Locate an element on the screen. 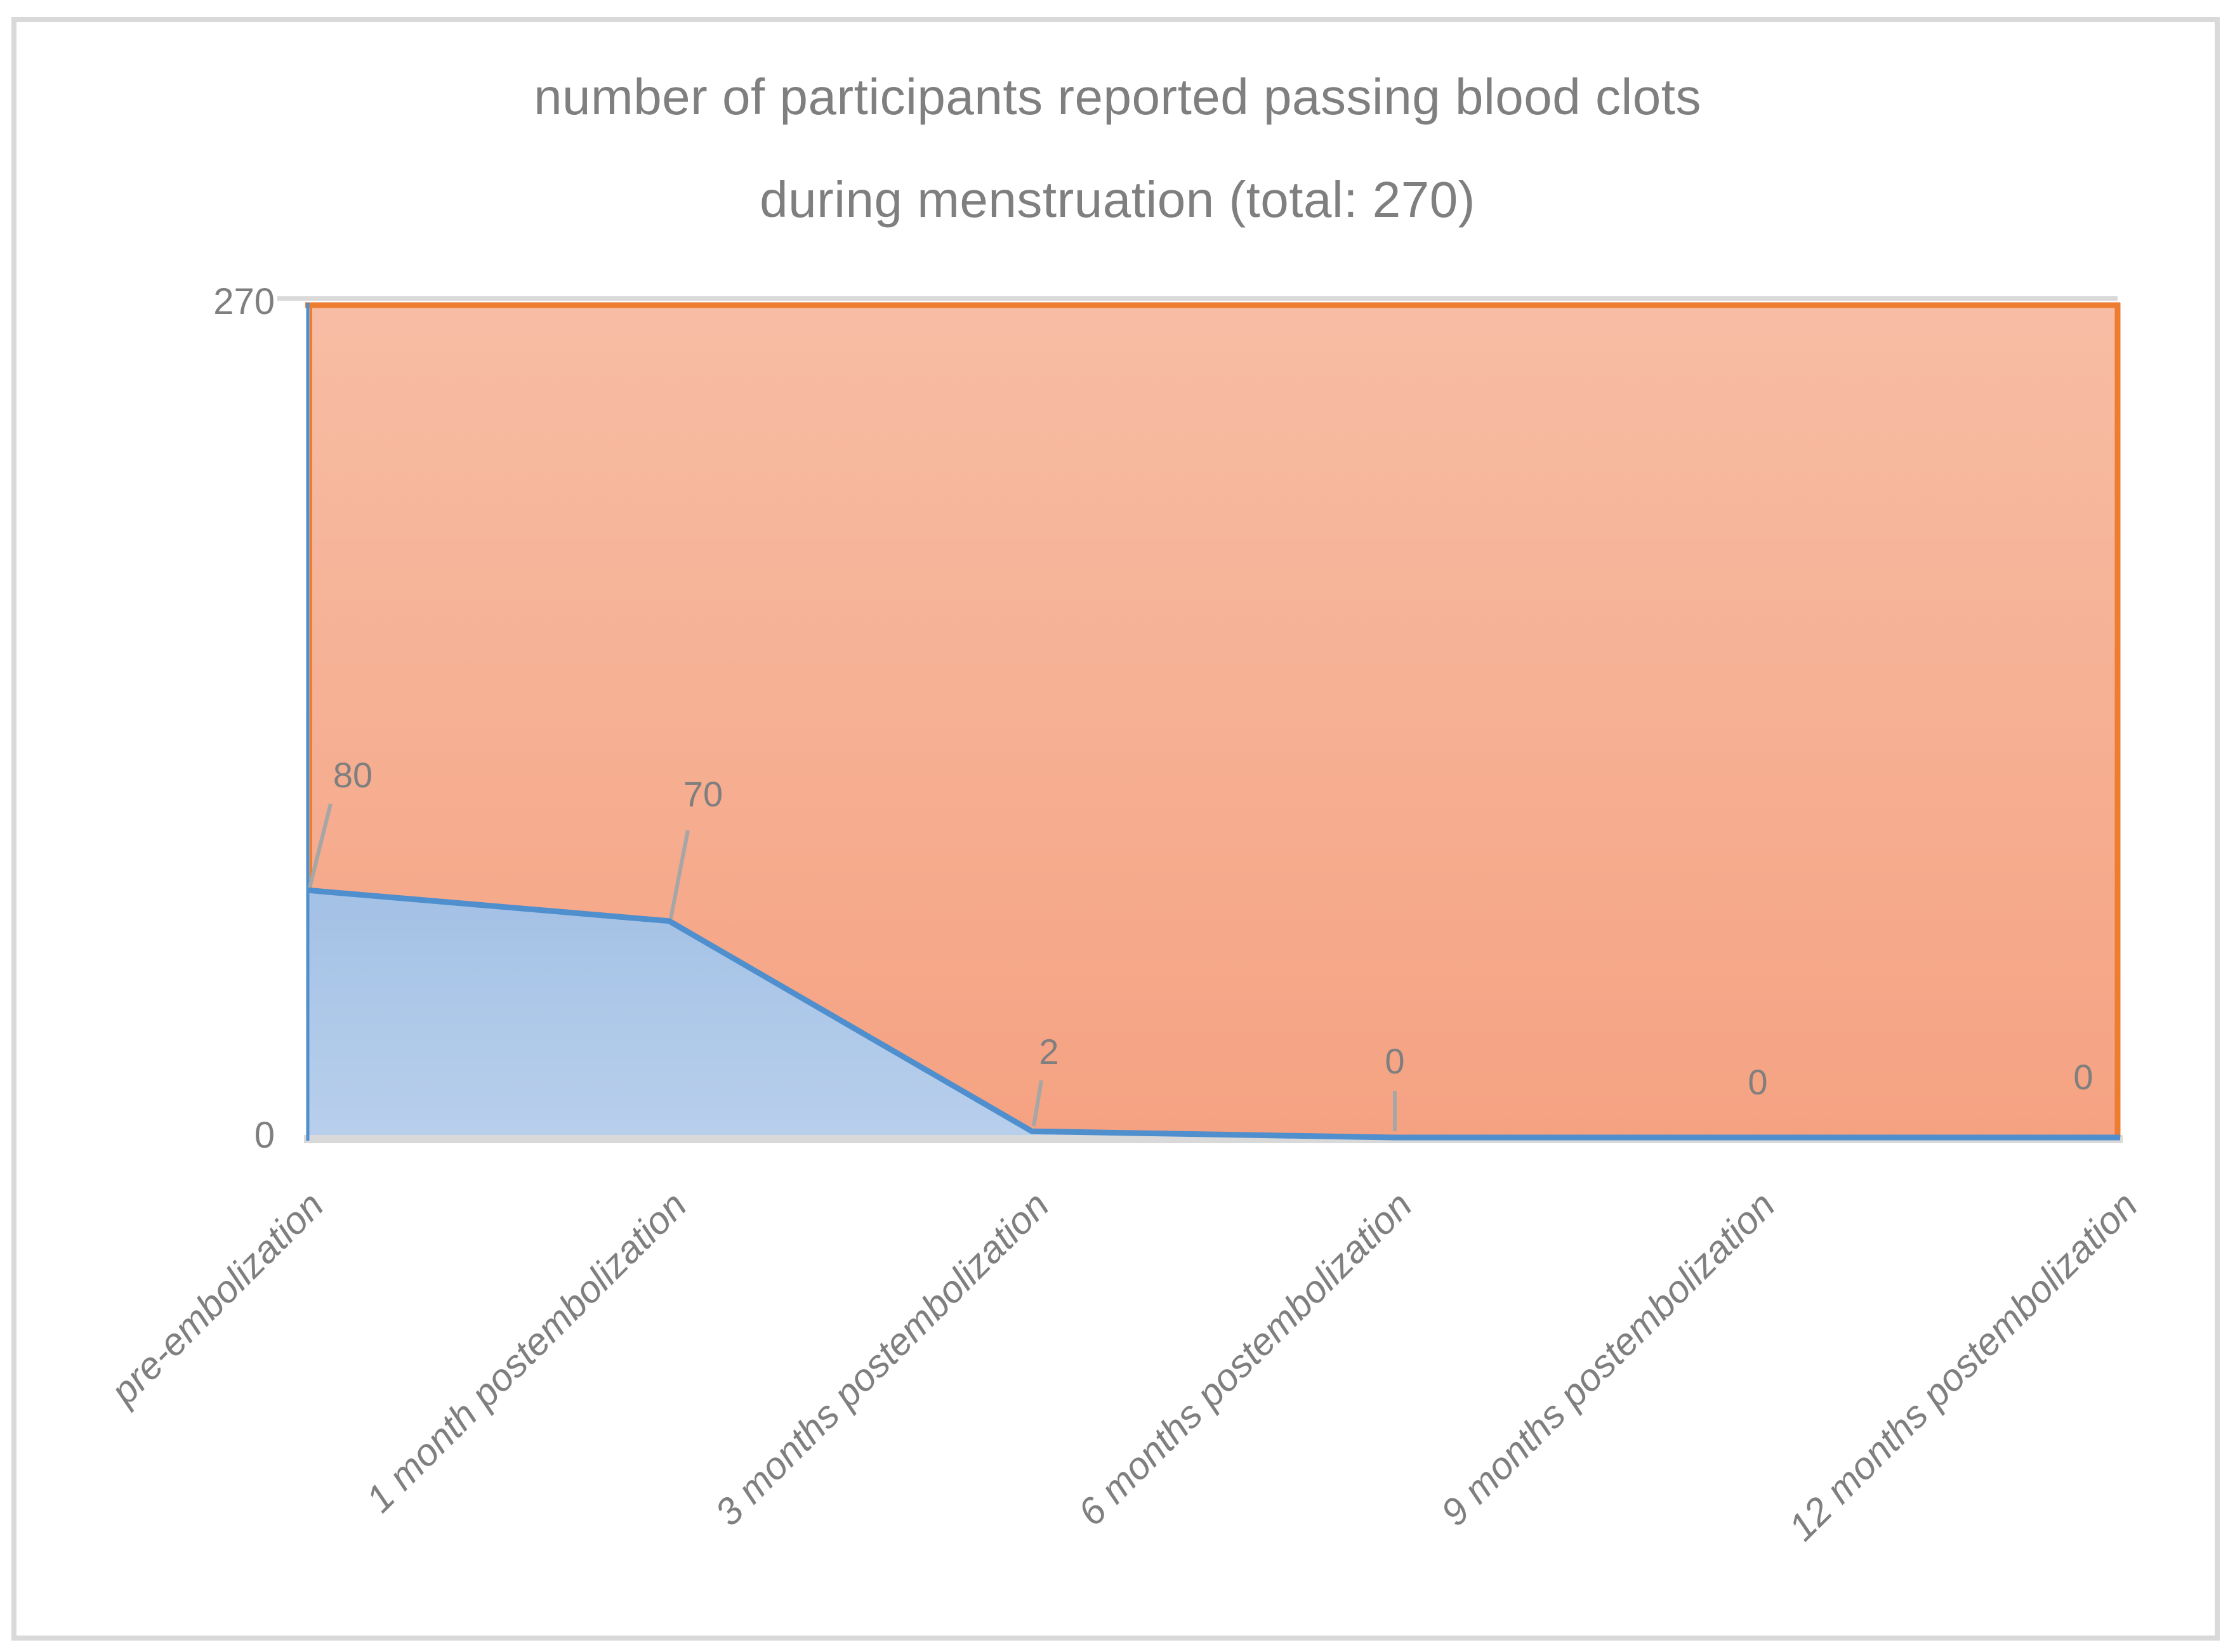 This screenshot has width=2235, height=1652. y-axis-tick-label-min: 0 is located at coordinates (264, 1135).